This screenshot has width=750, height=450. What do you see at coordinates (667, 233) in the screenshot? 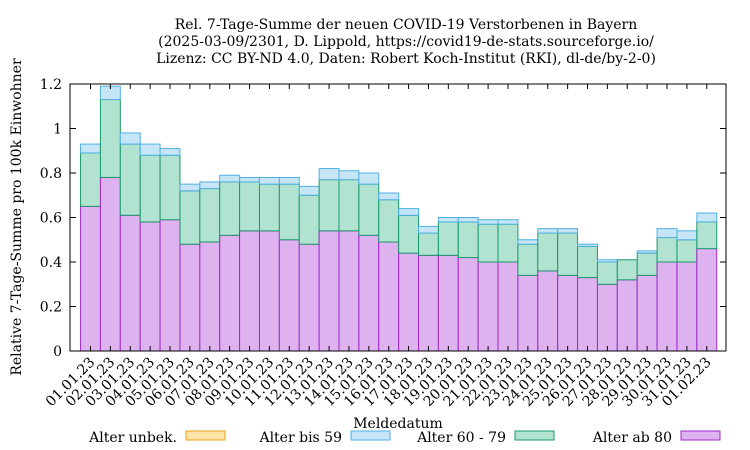
I see `bar-alter-bis-59-30.01.23` at bounding box center [667, 233].